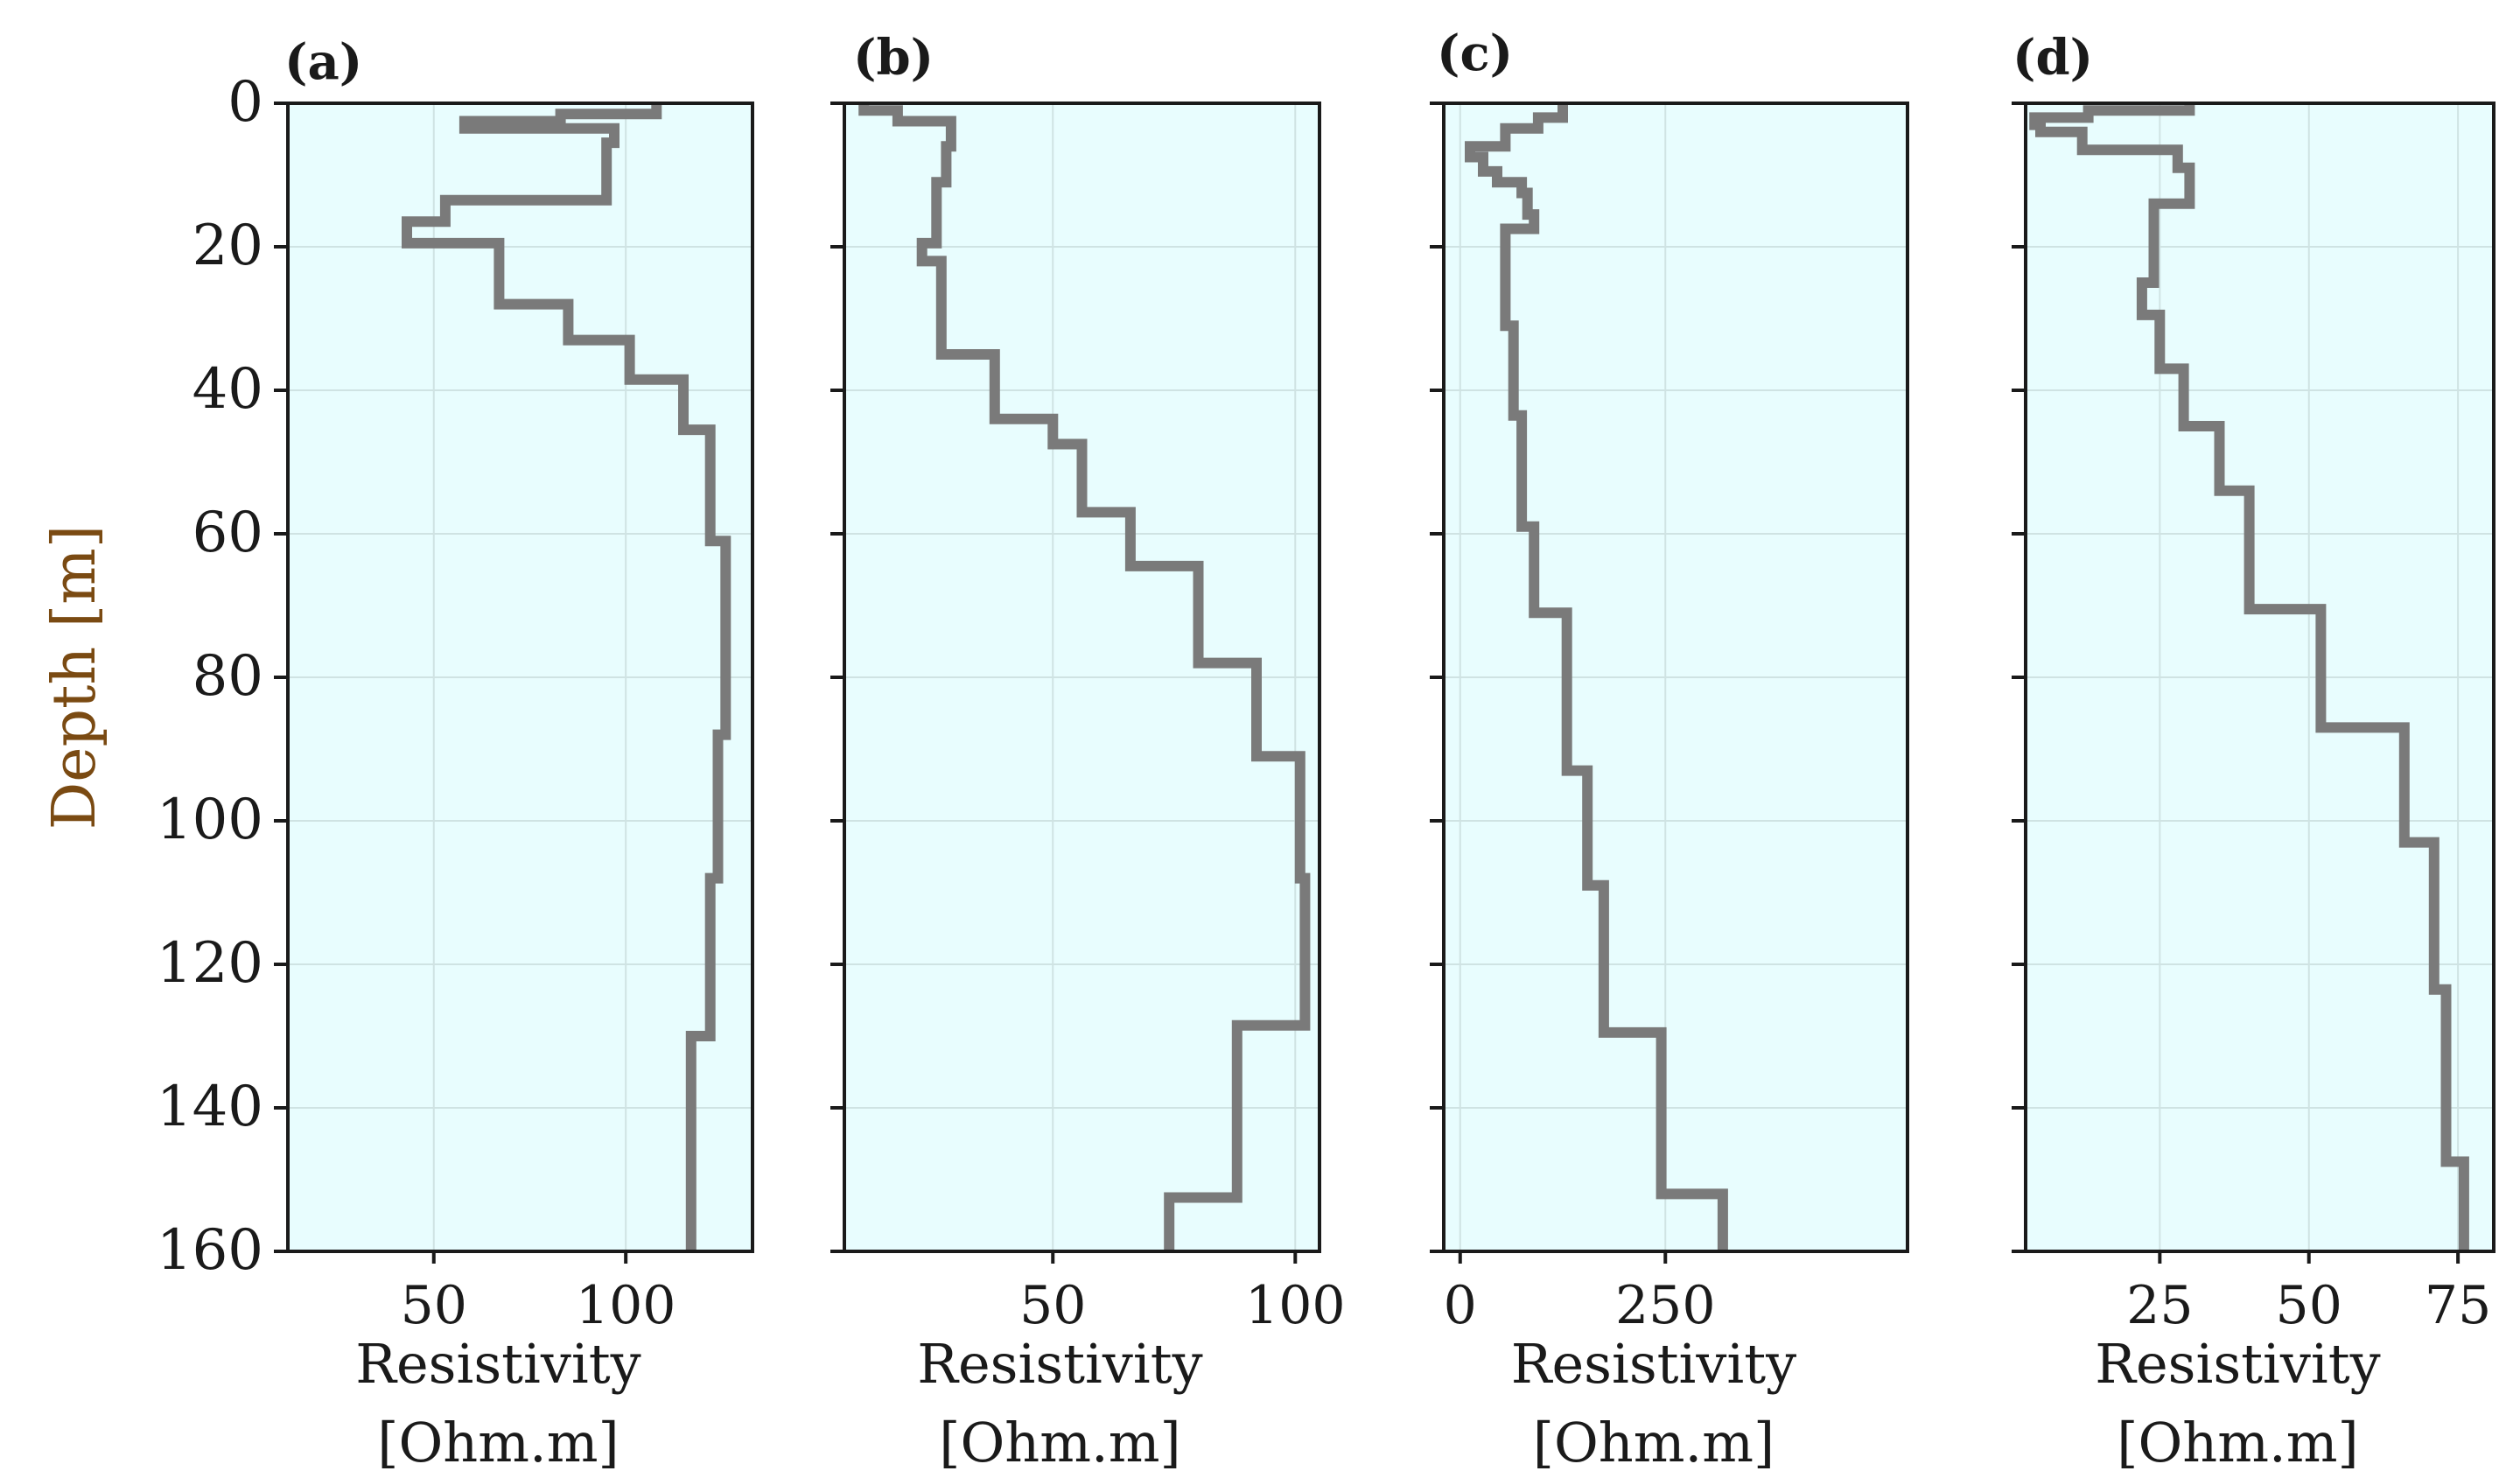 This screenshot has height=1478, width=2520. What do you see at coordinates (2052, 58) in the screenshot?
I see `panel-label: (d)` at bounding box center [2052, 58].